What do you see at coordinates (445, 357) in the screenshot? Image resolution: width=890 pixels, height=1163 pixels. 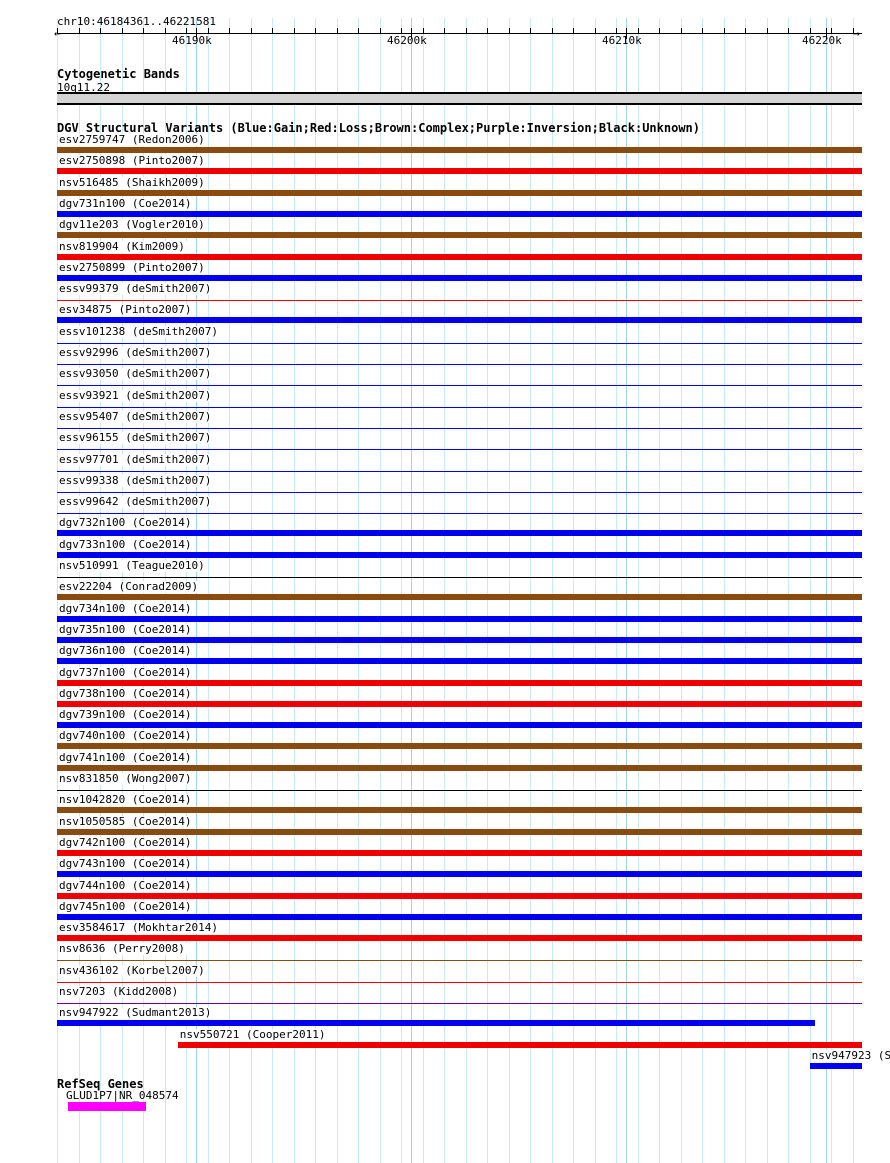 I see `dgv-variant-row: essv92996 (deSmith2007)` at bounding box center [445, 357].